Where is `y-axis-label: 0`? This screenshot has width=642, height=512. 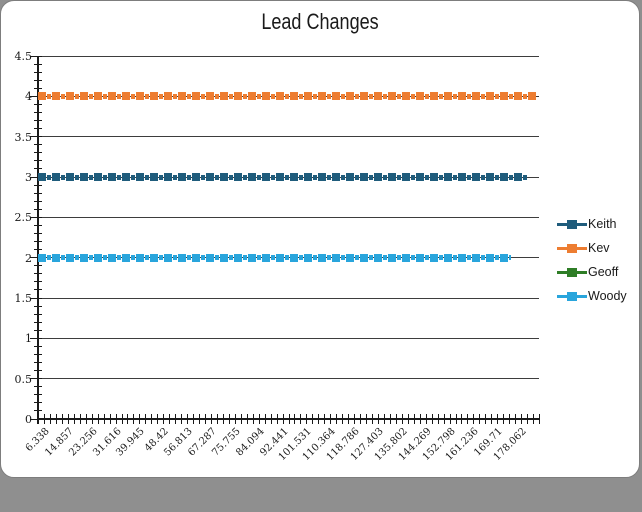 y-axis-label: 0 is located at coordinates (28, 419).